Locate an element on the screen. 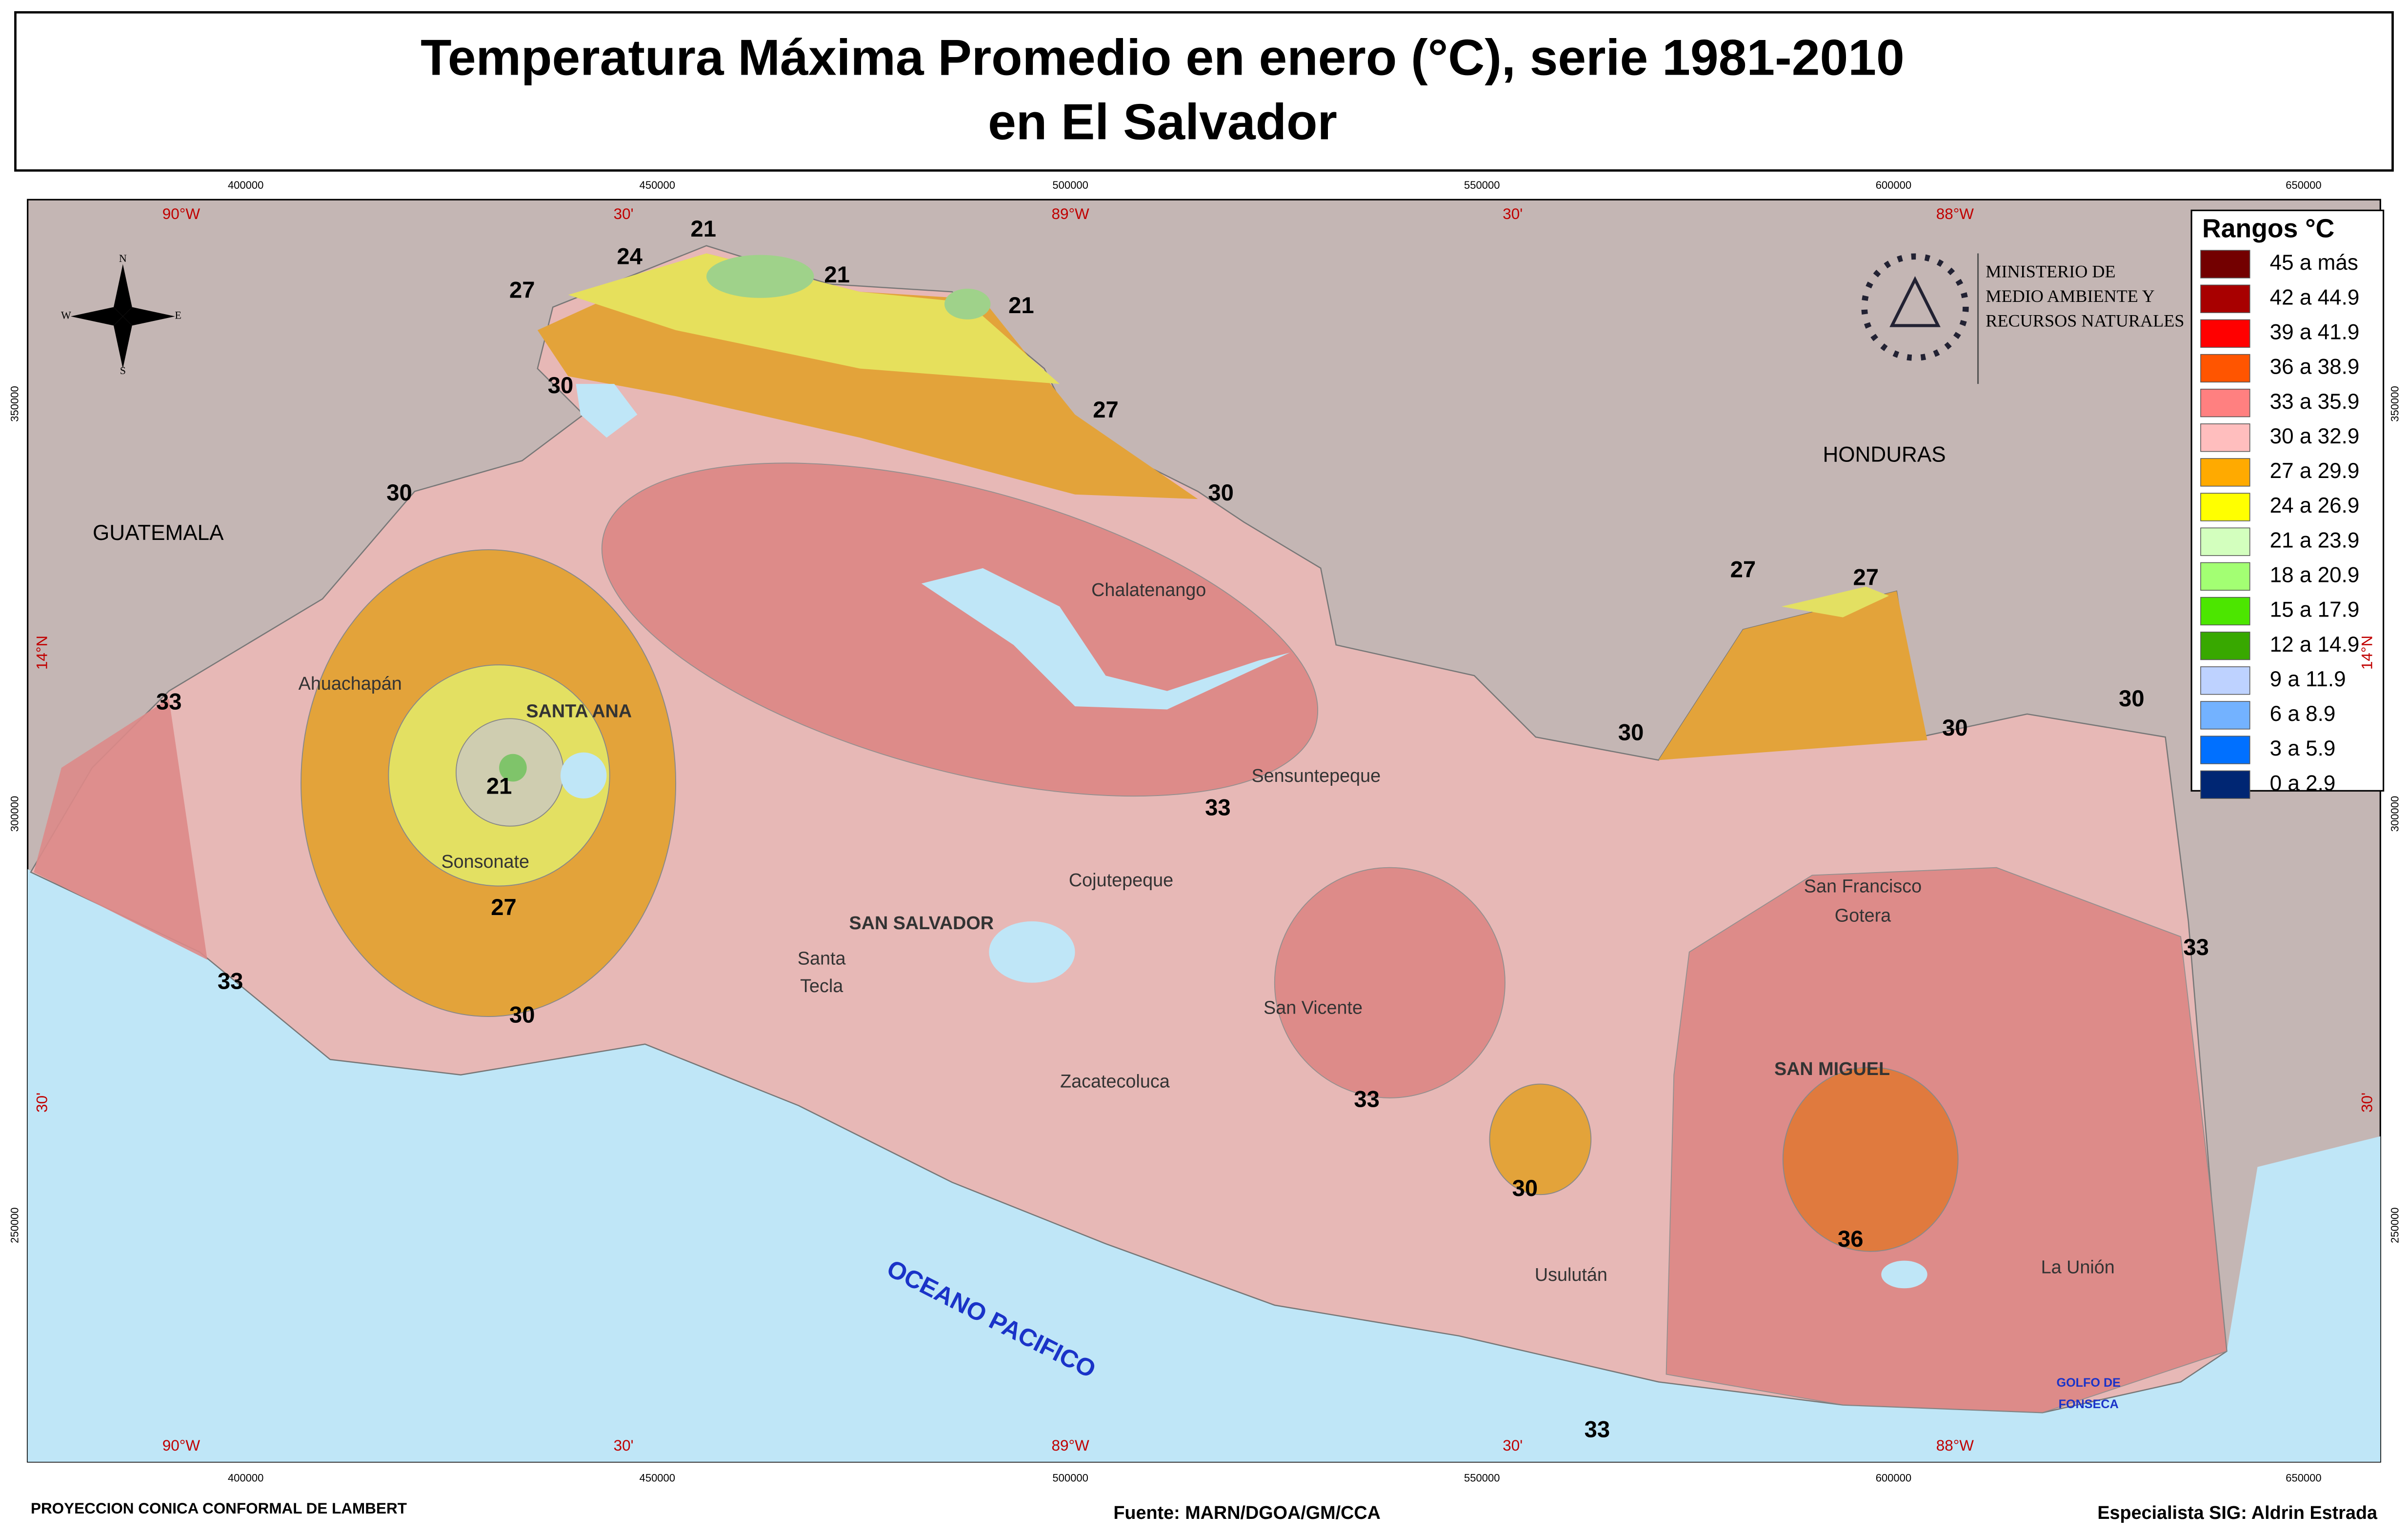 This screenshot has height=1534, width=2408. easting-label: 650000 is located at coordinates (2304, 1478).